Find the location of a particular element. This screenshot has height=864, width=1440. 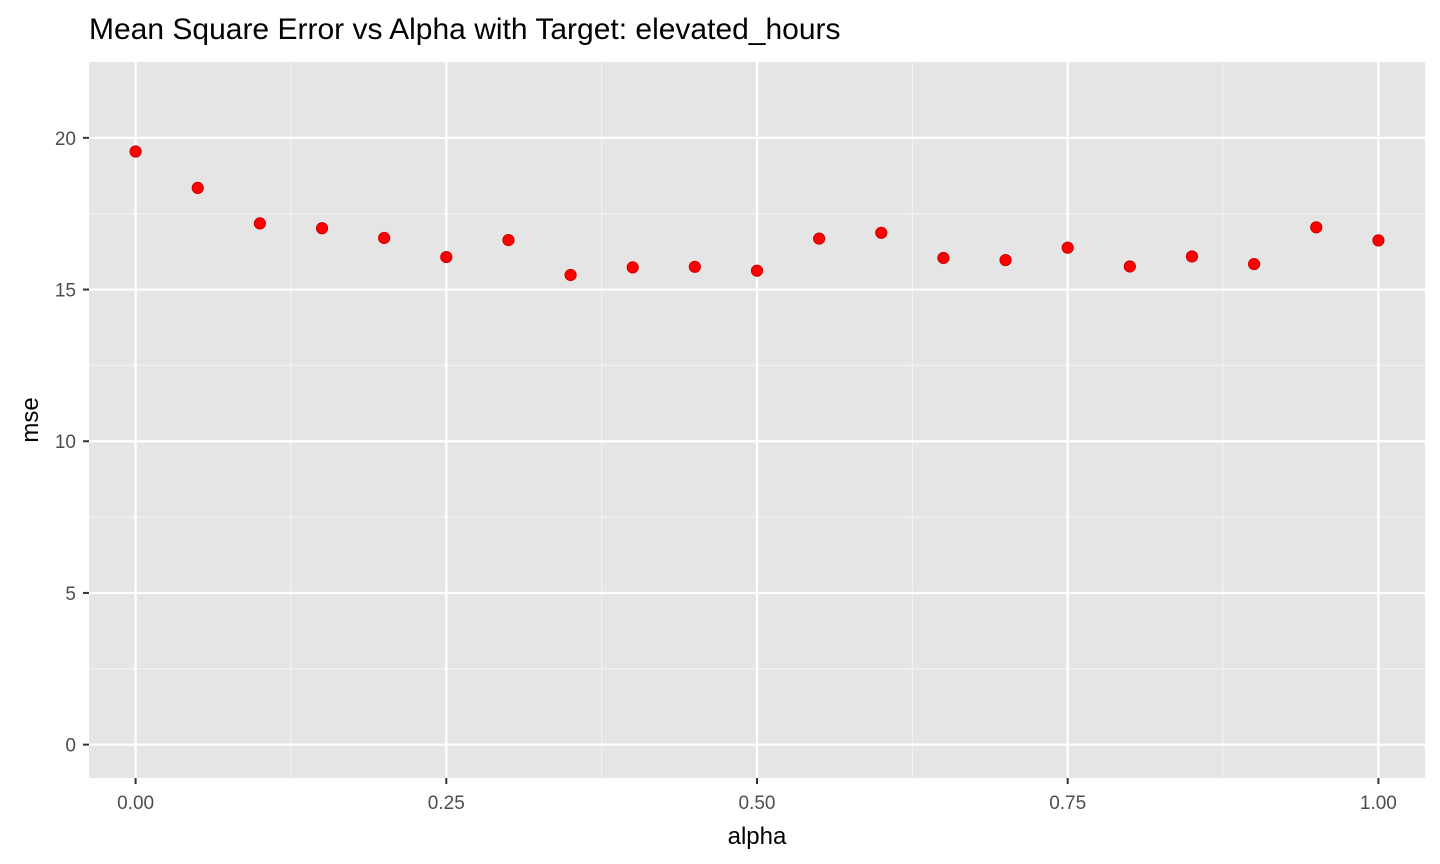

y-tick-label: 10 is located at coordinates (65, 442).